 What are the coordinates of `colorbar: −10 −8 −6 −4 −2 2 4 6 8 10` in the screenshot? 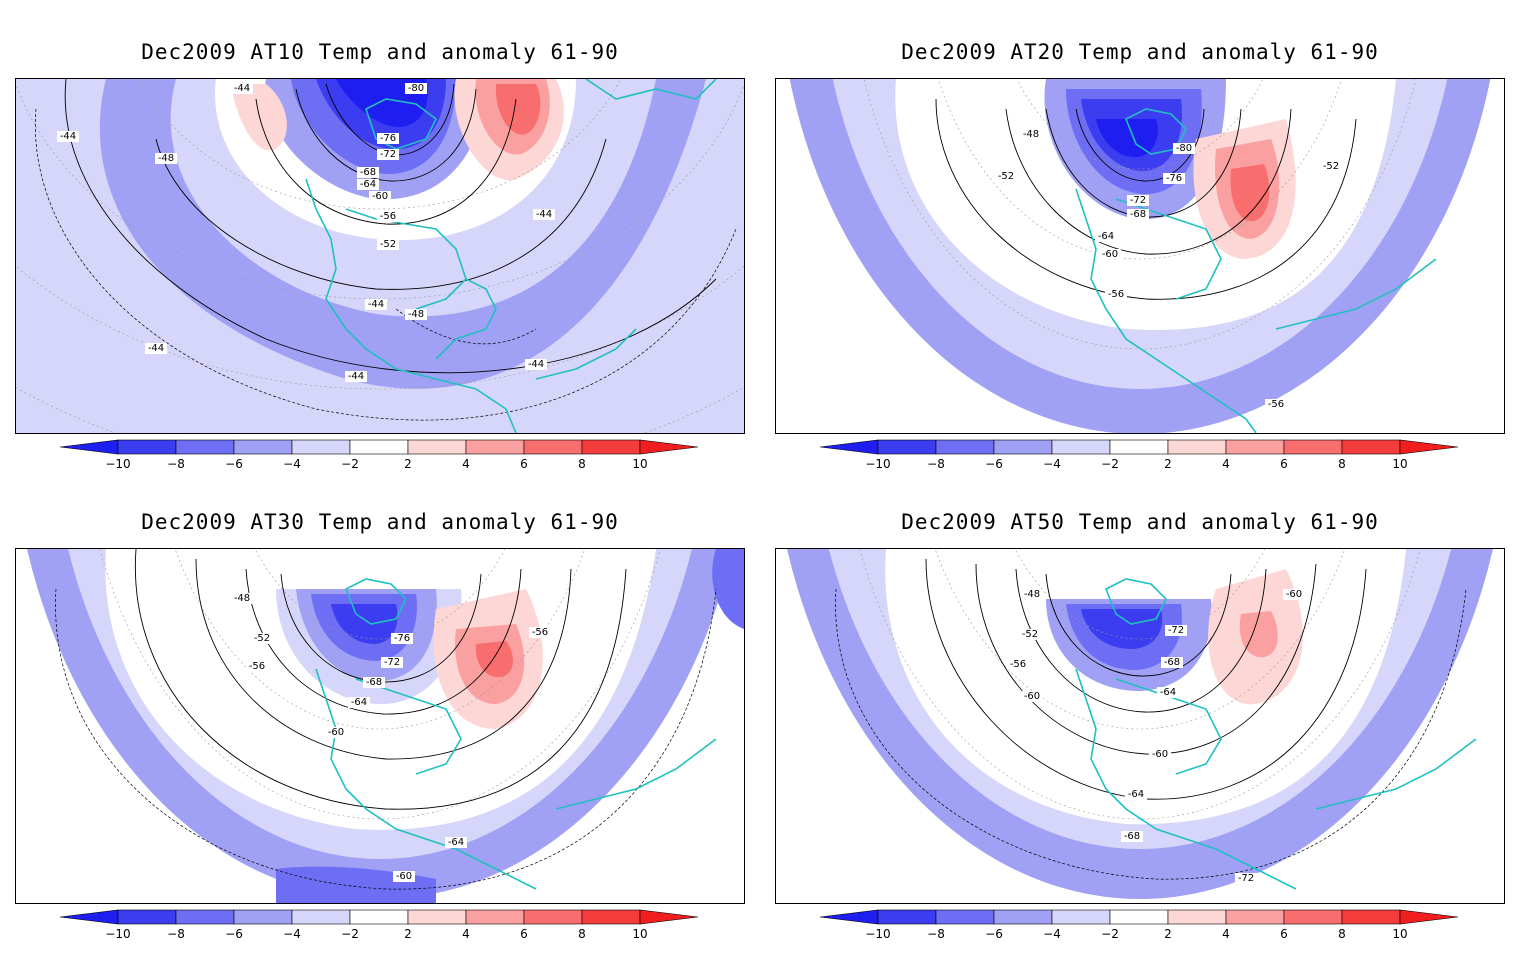 It's located at (1139, 926).